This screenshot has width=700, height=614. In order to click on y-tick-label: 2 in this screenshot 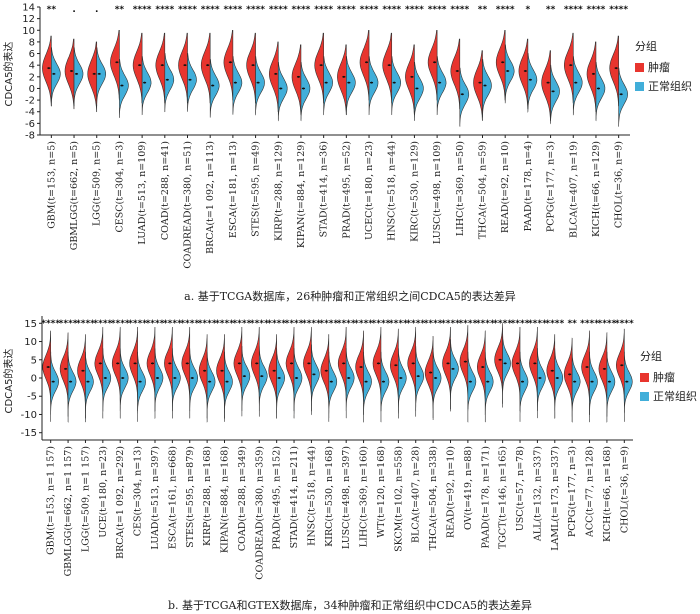, I will do `click(32, 77)`.